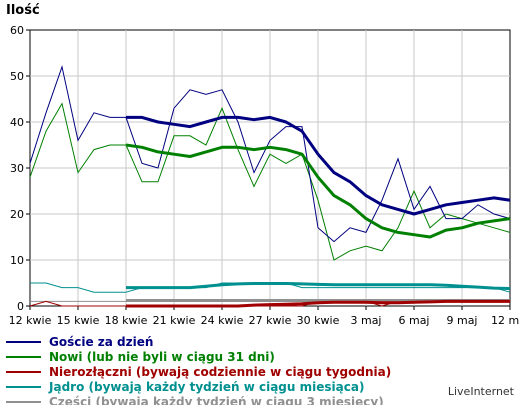  What do you see at coordinates (20, 306) in the screenshot?
I see `y-tick-label: 0` at bounding box center [20, 306].